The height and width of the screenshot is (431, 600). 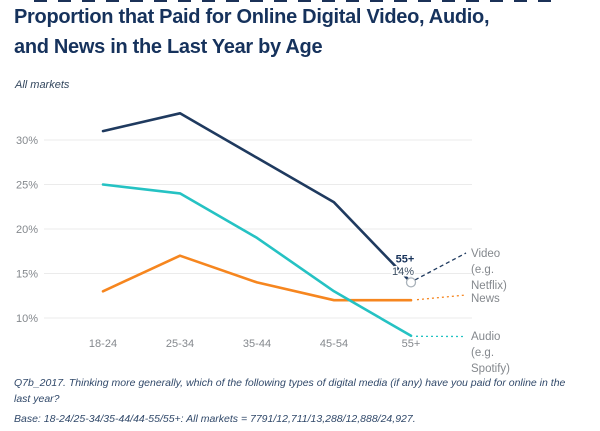 I want to click on x-axis-tick-label: 45-54, so click(x=334, y=344).